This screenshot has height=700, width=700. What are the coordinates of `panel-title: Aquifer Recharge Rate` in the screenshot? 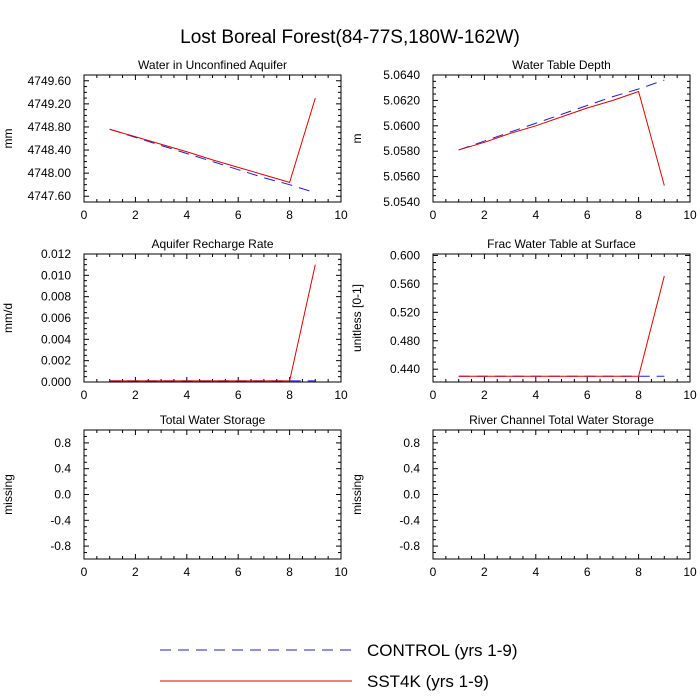 It's located at (212, 244).